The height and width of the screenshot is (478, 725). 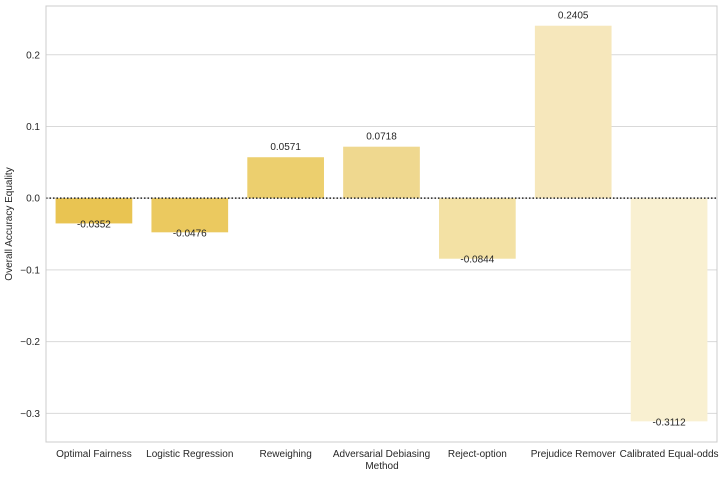 I want to click on data-label: 0.2405, so click(x=573, y=16).